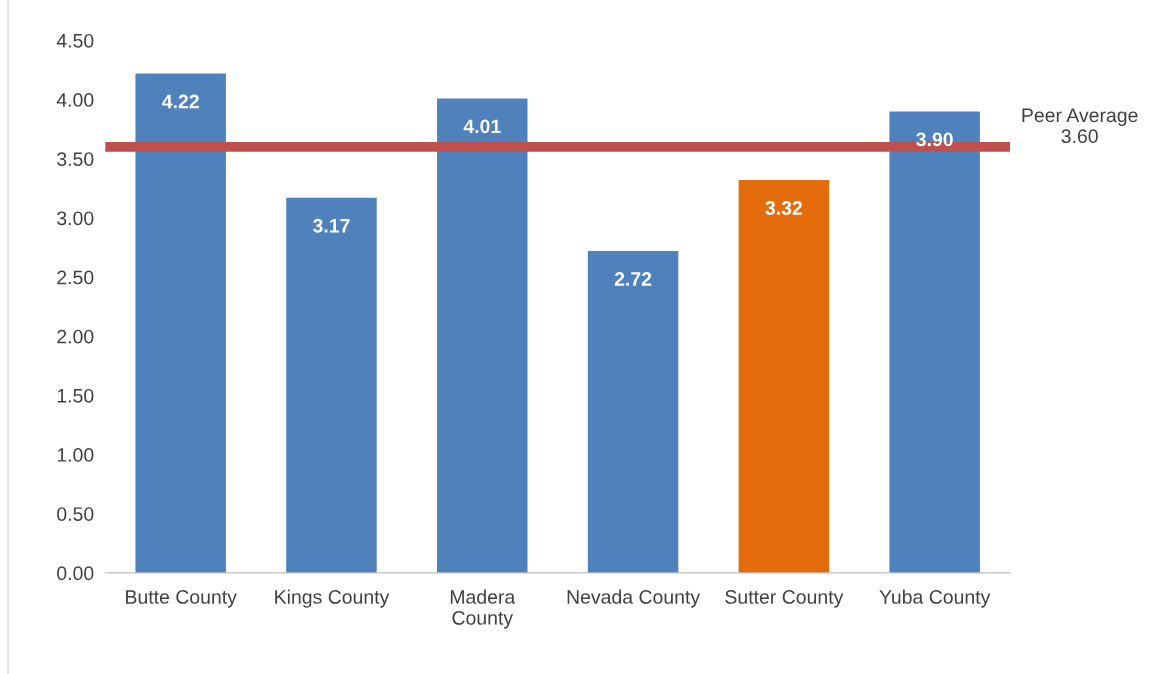 The image size is (1157, 674). I want to click on y-tick-label: 4.00, so click(75, 100).